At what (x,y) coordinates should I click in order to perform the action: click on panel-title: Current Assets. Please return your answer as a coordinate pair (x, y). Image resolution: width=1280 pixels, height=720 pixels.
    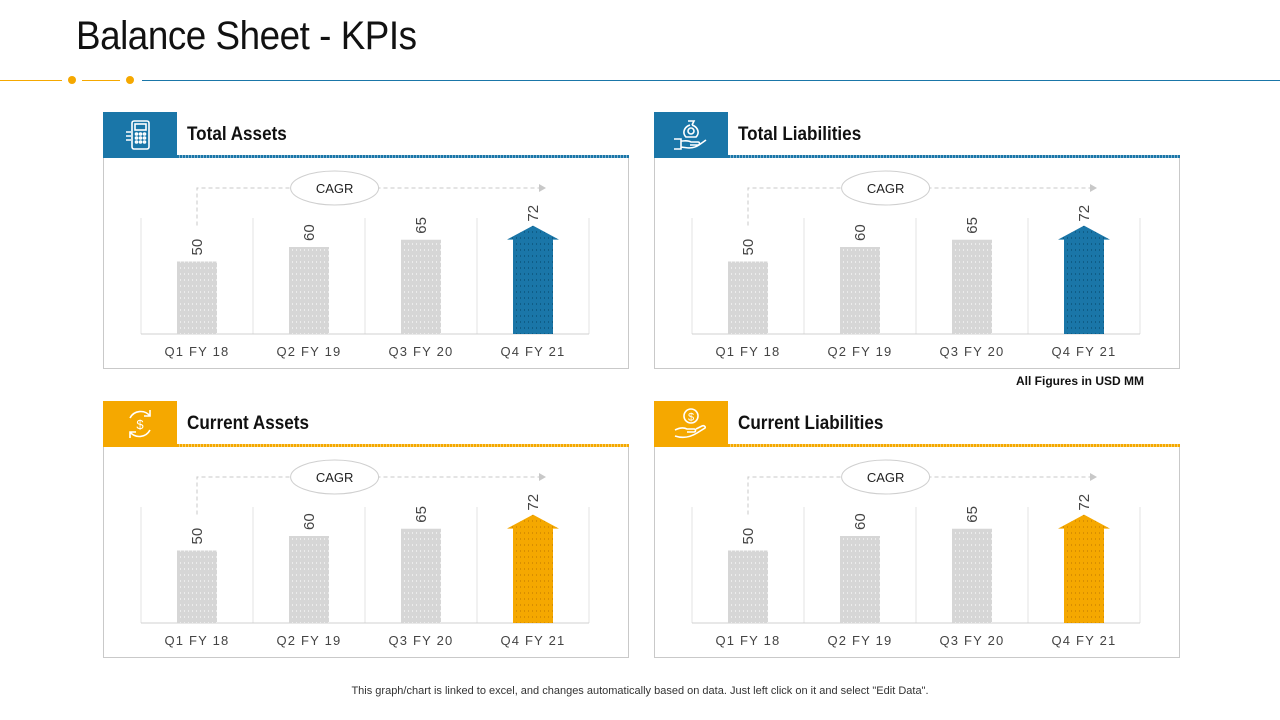
    Looking at the image, I should click on (248, 423).